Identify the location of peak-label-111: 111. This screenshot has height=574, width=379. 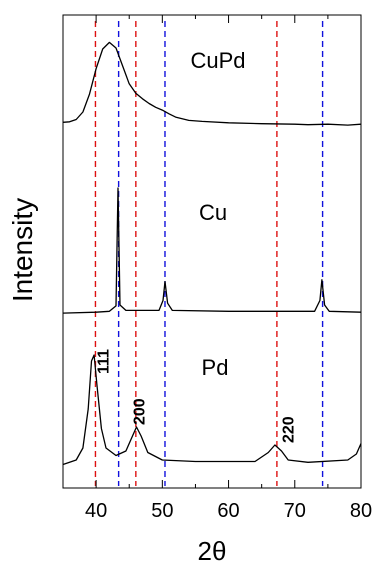
(104, 361).